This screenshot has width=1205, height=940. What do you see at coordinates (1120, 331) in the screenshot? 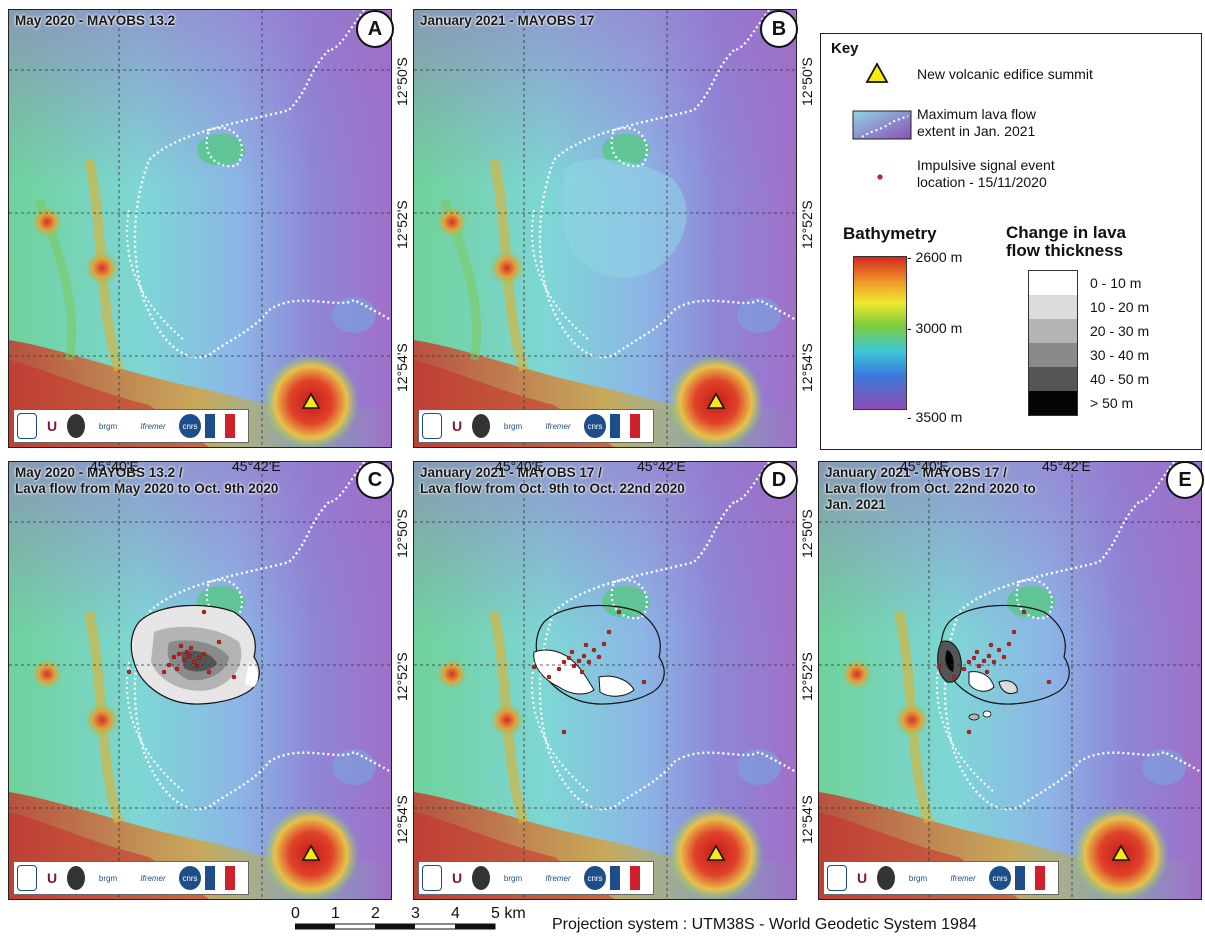
I see `thickness-label: 20 - 30 m` at bounding box center [1120, 331].